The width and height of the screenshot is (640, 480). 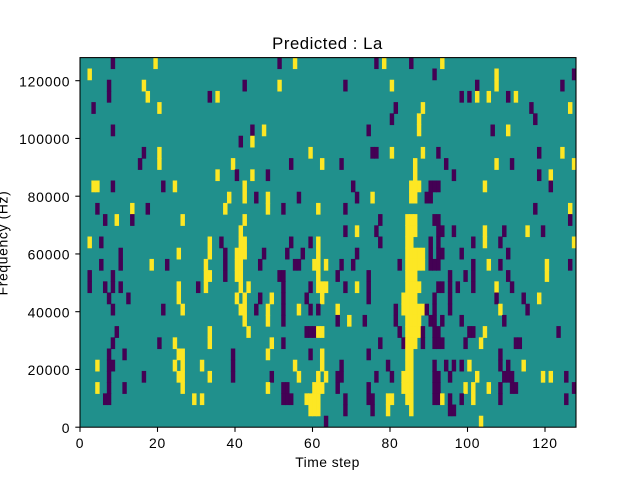 What do you see at coordinates (49, 197) in the screenshot?
I see `svg-text: 80000` at bounding box center [49, 197].